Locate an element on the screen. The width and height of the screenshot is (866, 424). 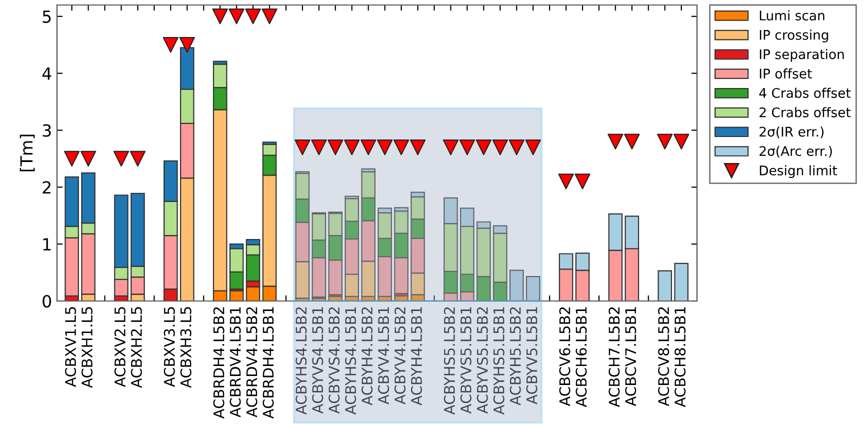
y-tick-label: 0 is located at coordinates (47, 301).